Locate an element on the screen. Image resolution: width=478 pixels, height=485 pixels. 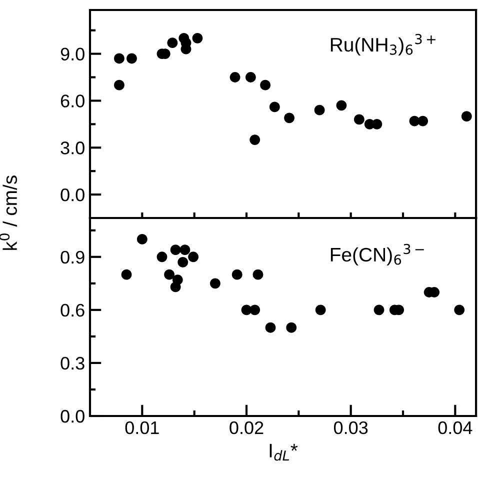
y-tick-label: 3.0 is located at coordinates (72, 148).